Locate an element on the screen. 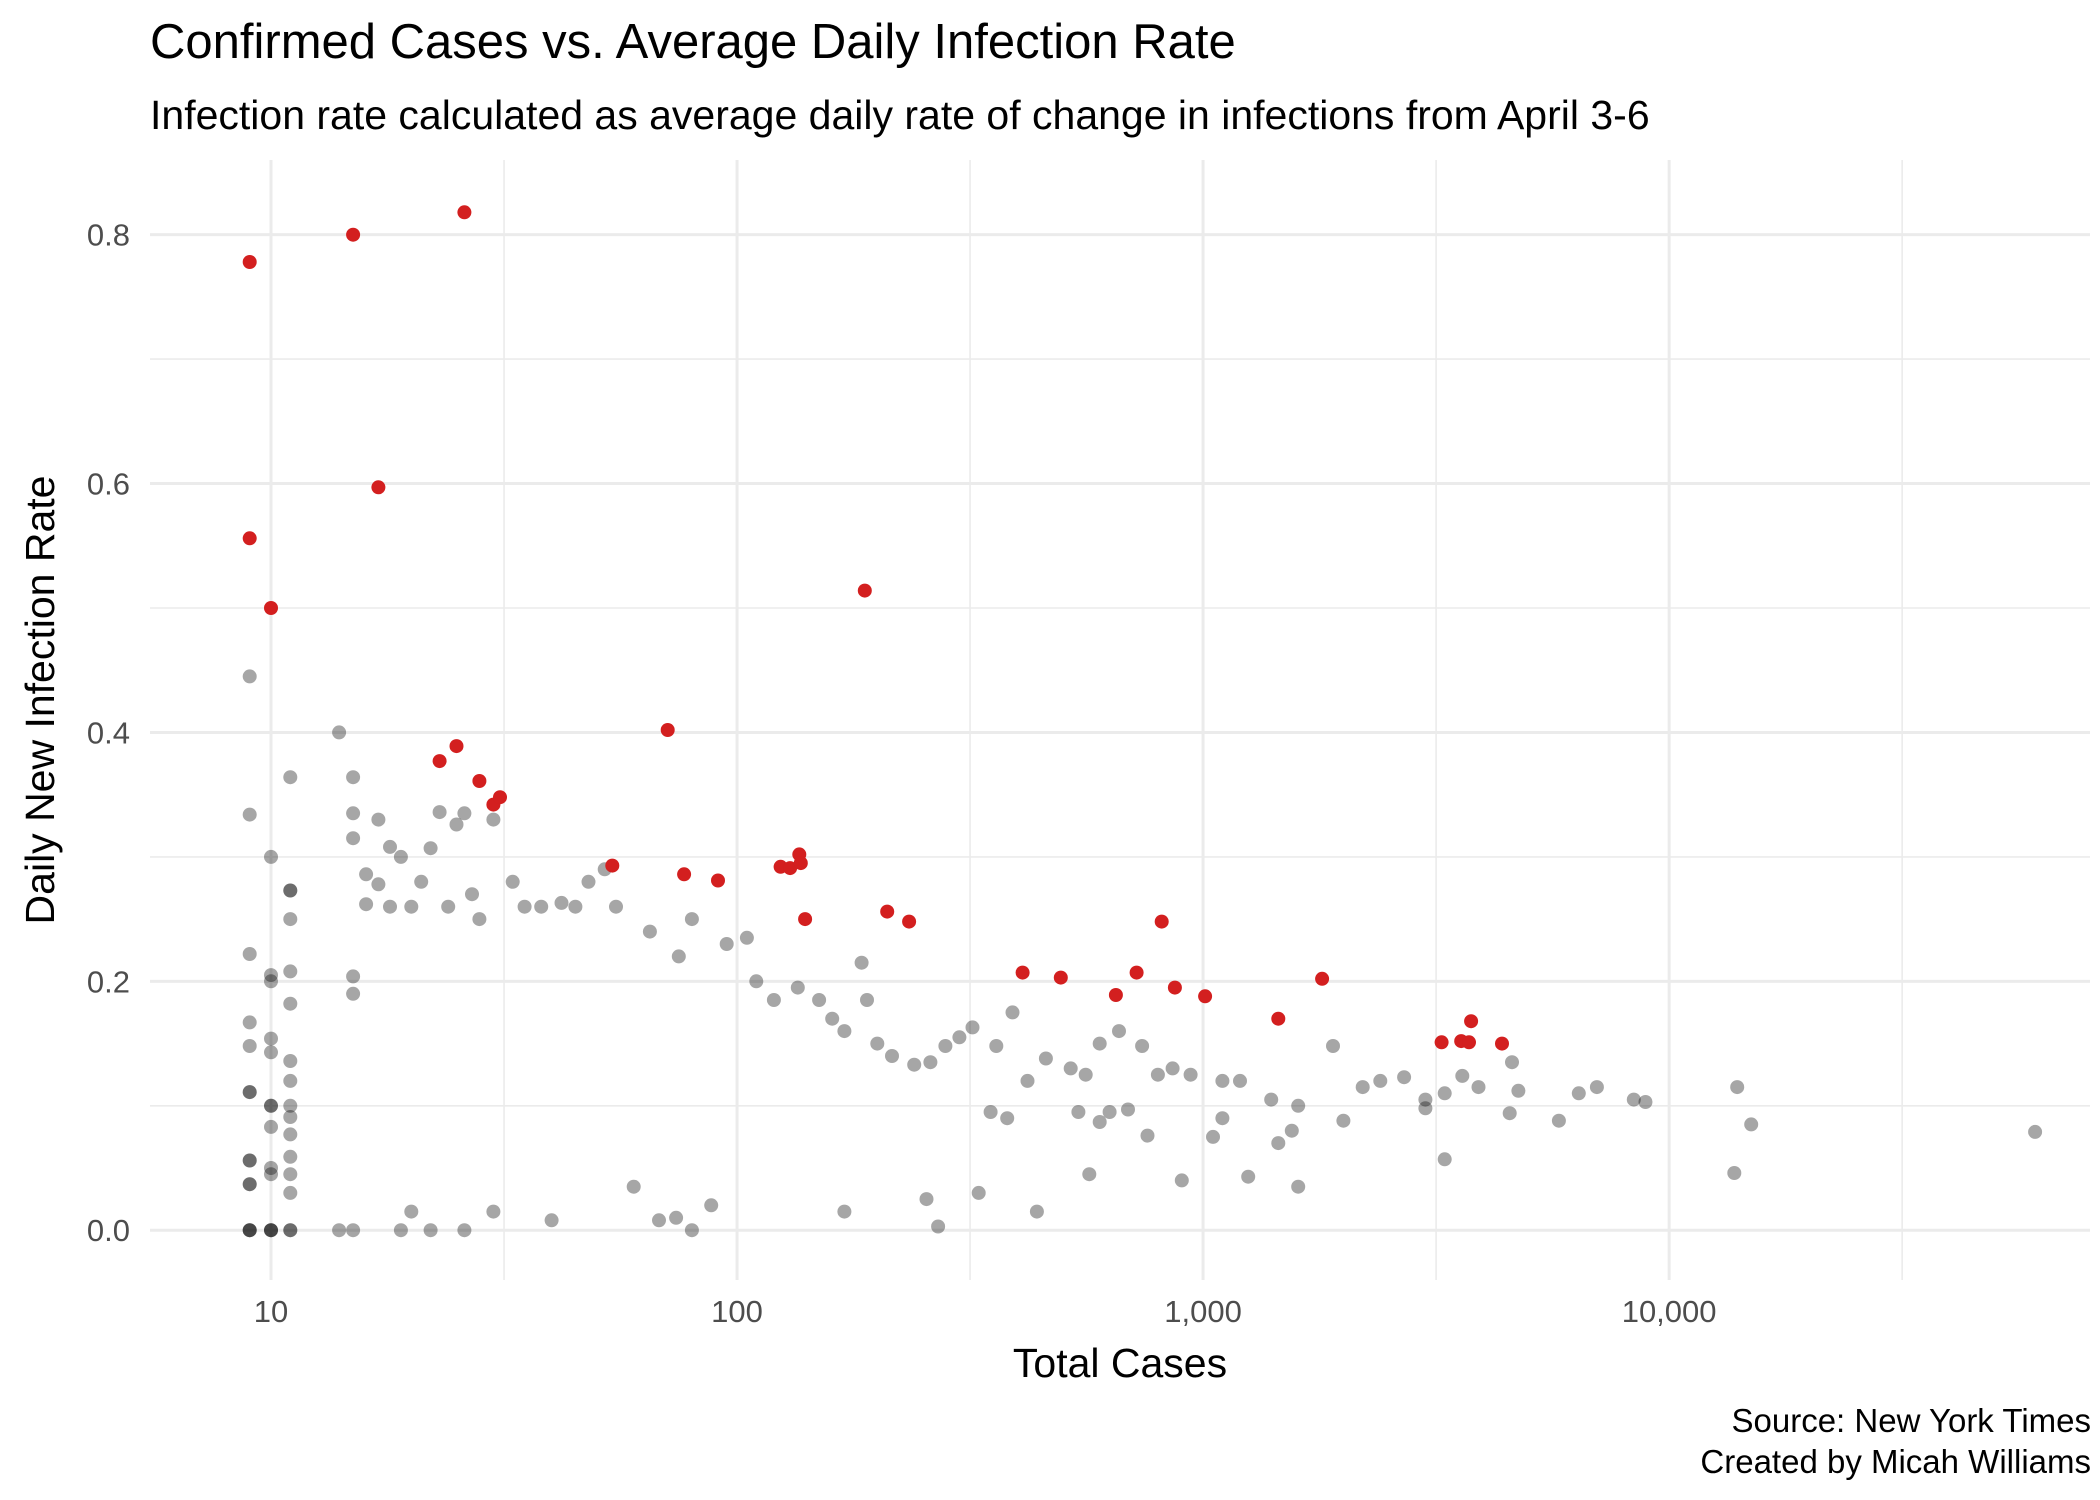 The width and height of the screenshot is (2100, 1500). caption-author: Created by Micah Williams is located at coordinates (1895, 1461).